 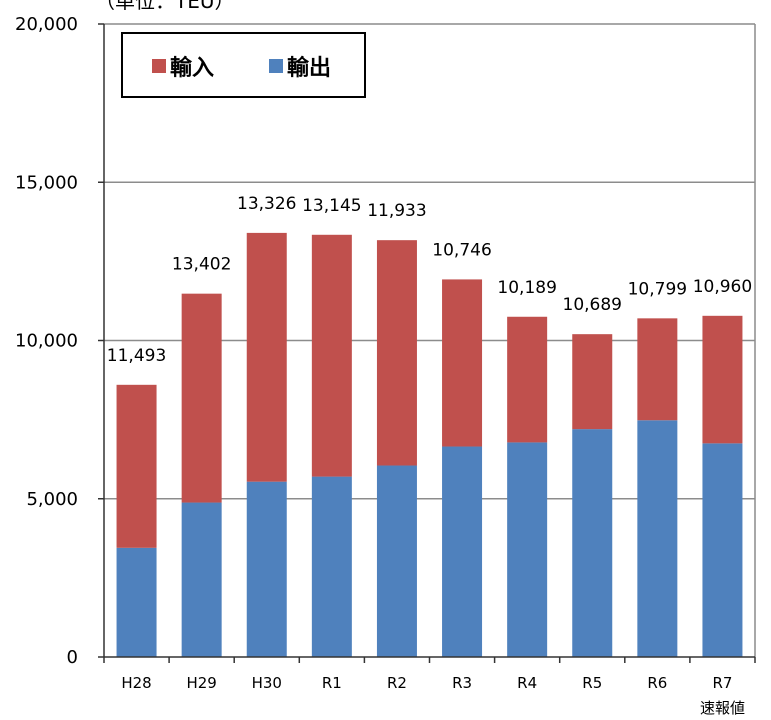 I want to click on data-label: 11,933, so click(x=396, y=211).